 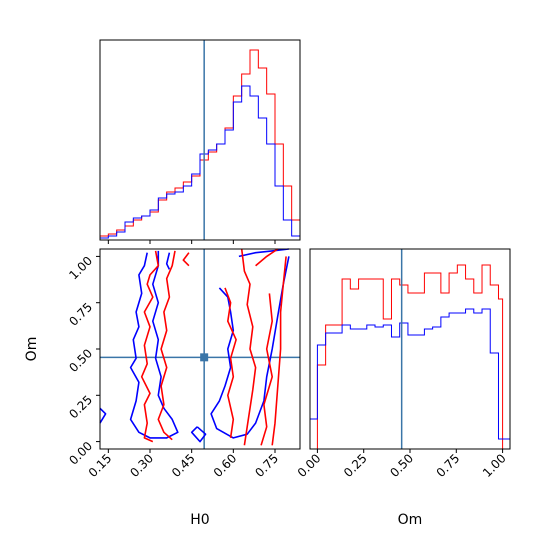 What do you see at coordinates (32, 349) in the screenshot?
I see `y-axis-label-om: Om` at bounding box center [32, 349].